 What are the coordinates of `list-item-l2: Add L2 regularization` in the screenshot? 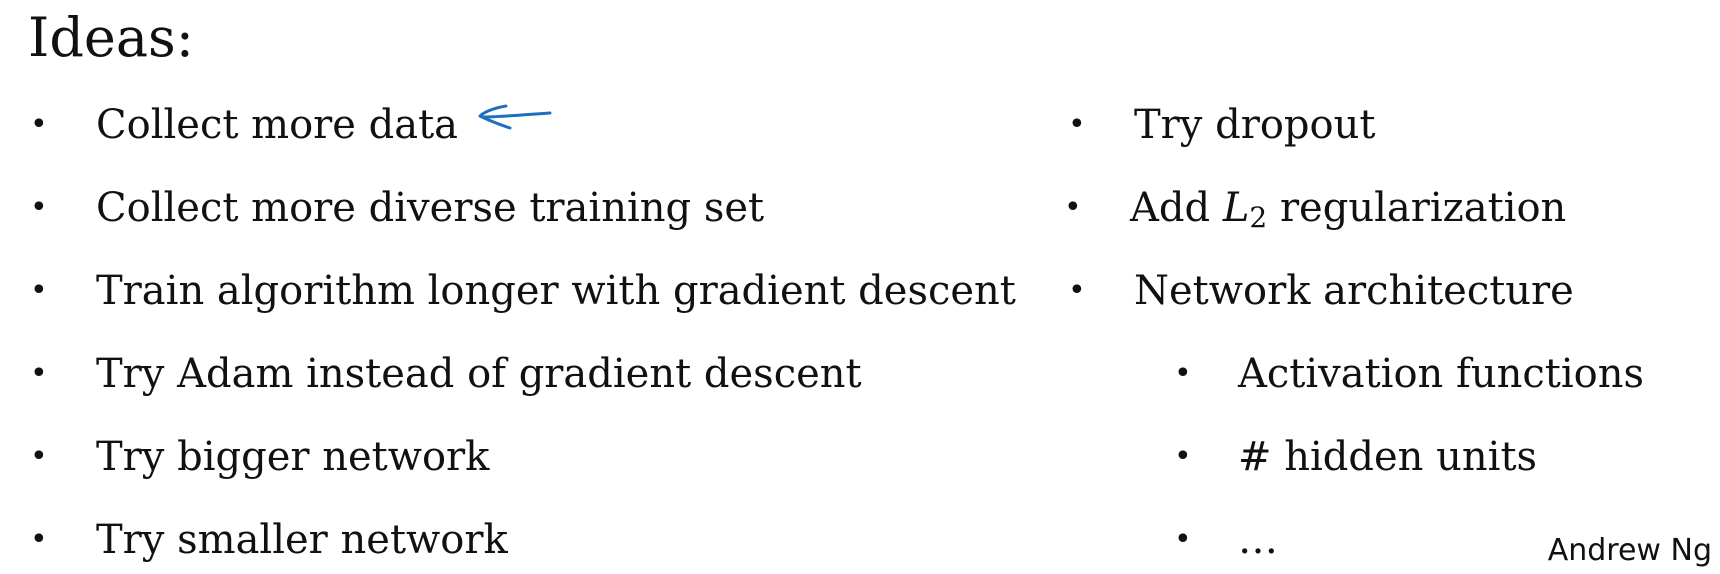 It's located at (1348, 213).